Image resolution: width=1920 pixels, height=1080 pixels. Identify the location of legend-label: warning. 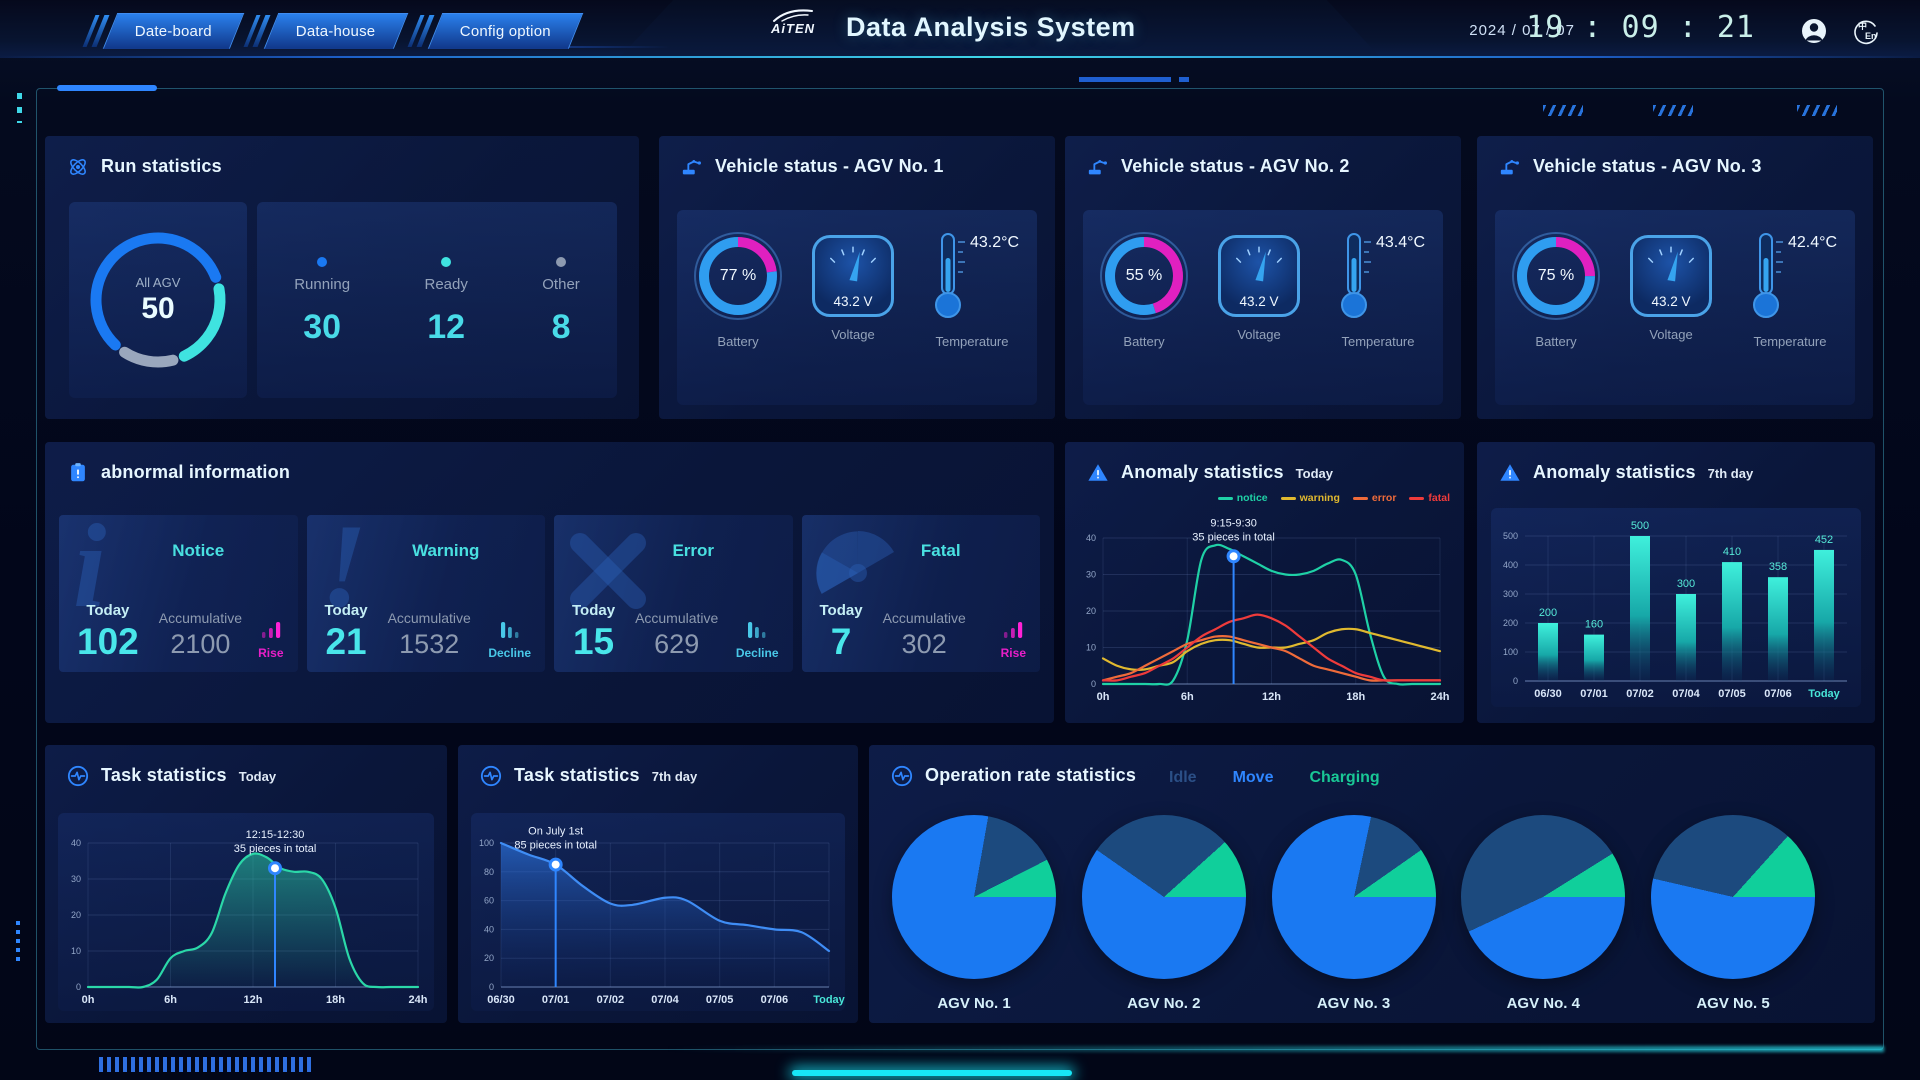
(1319, 498).